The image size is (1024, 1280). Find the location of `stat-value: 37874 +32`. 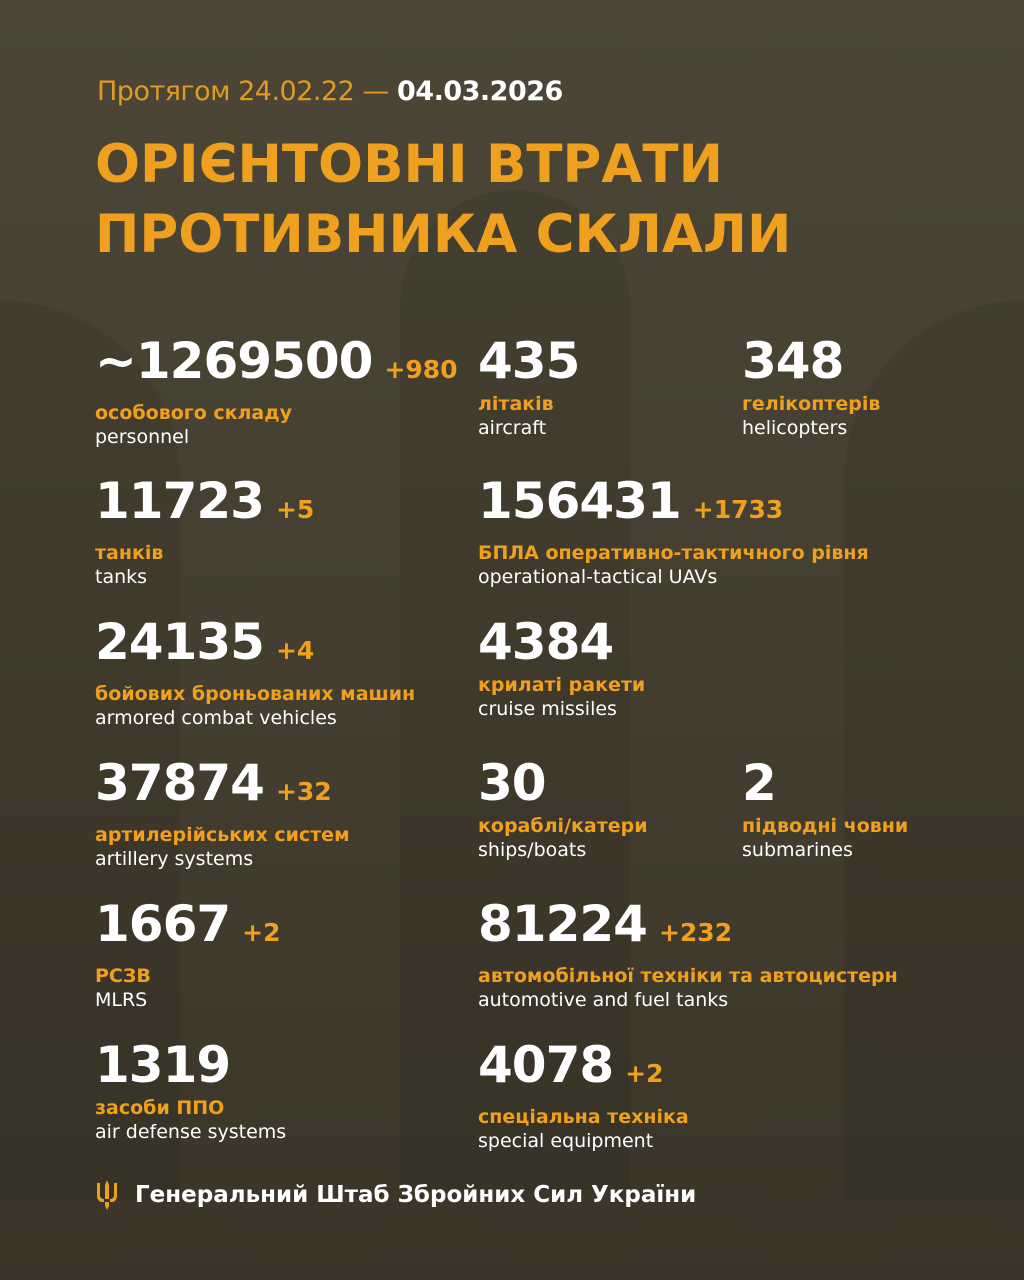

stat-value: 37874 +32 is located at coordinates (222, 787).